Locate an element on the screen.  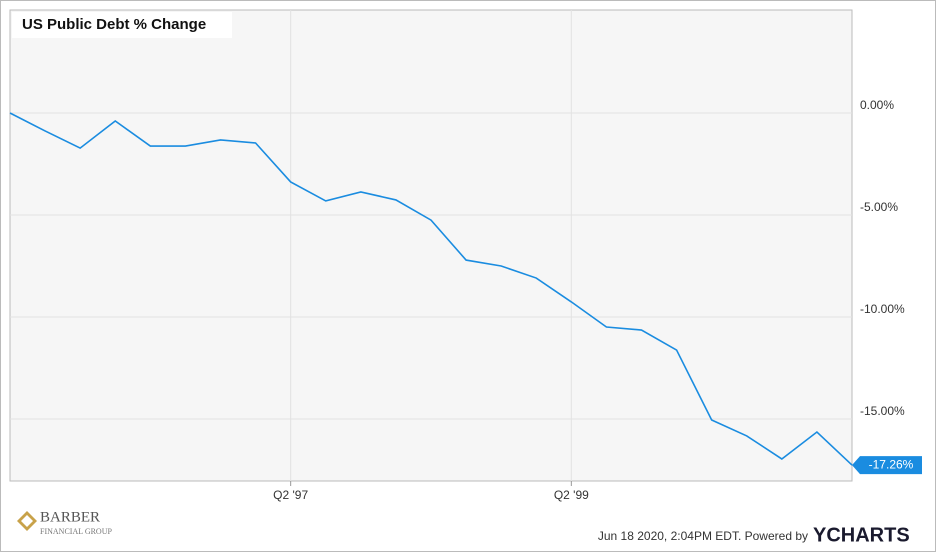
y-tick-label: -5.00% is located at coordinates (879, 207).